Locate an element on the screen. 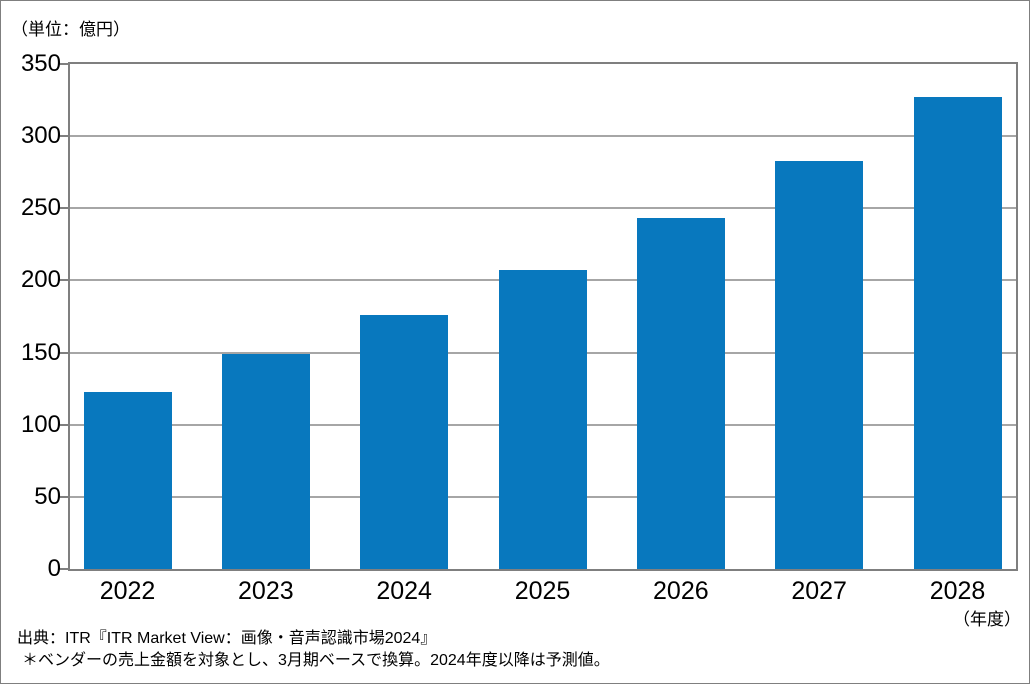 This screenshot has height=684, width=1030. x-tick-label-2026: 2026 is located at coordinates (681, 591).